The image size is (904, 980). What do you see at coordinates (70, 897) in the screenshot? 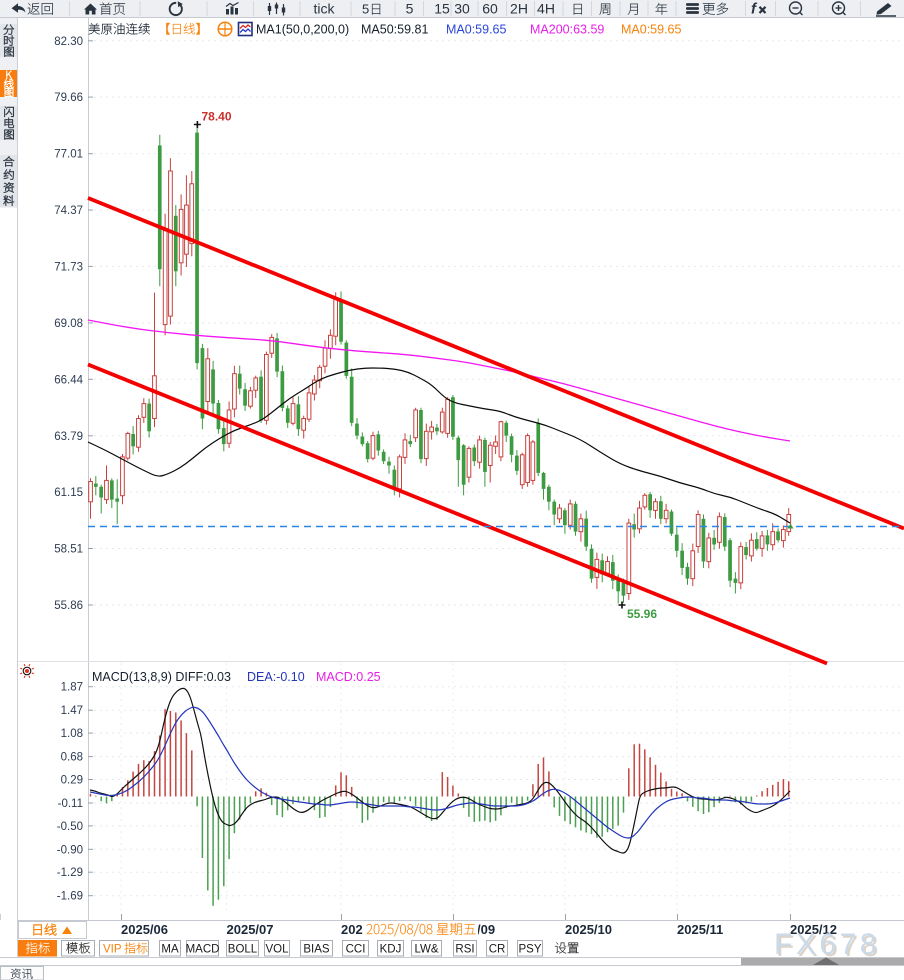
I see `svg-text: -1.69` at bounding box center [70, 897].